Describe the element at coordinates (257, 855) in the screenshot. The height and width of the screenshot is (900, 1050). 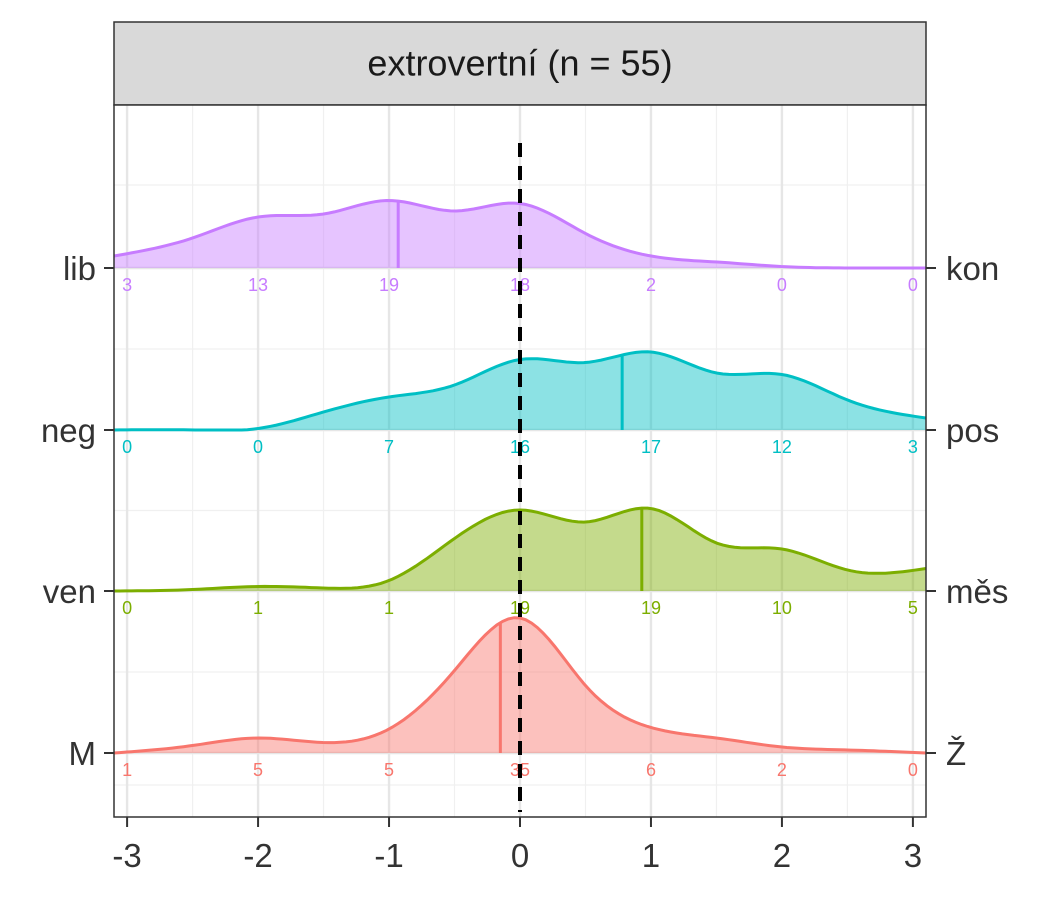
I see `x-tick-label: -2` at that location.